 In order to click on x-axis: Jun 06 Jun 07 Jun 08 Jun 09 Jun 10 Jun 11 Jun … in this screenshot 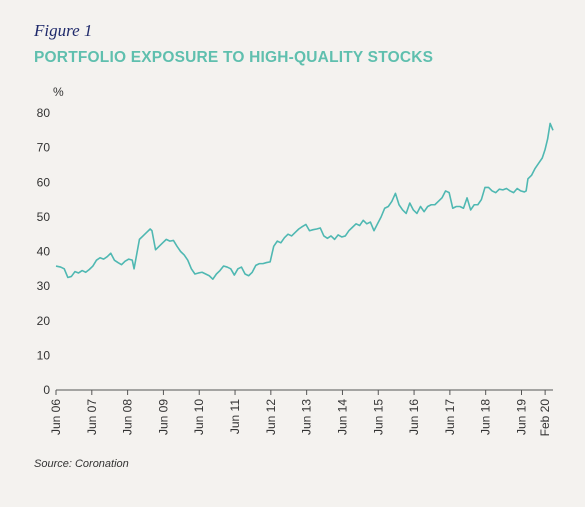, I will do `click(301, 413)`.